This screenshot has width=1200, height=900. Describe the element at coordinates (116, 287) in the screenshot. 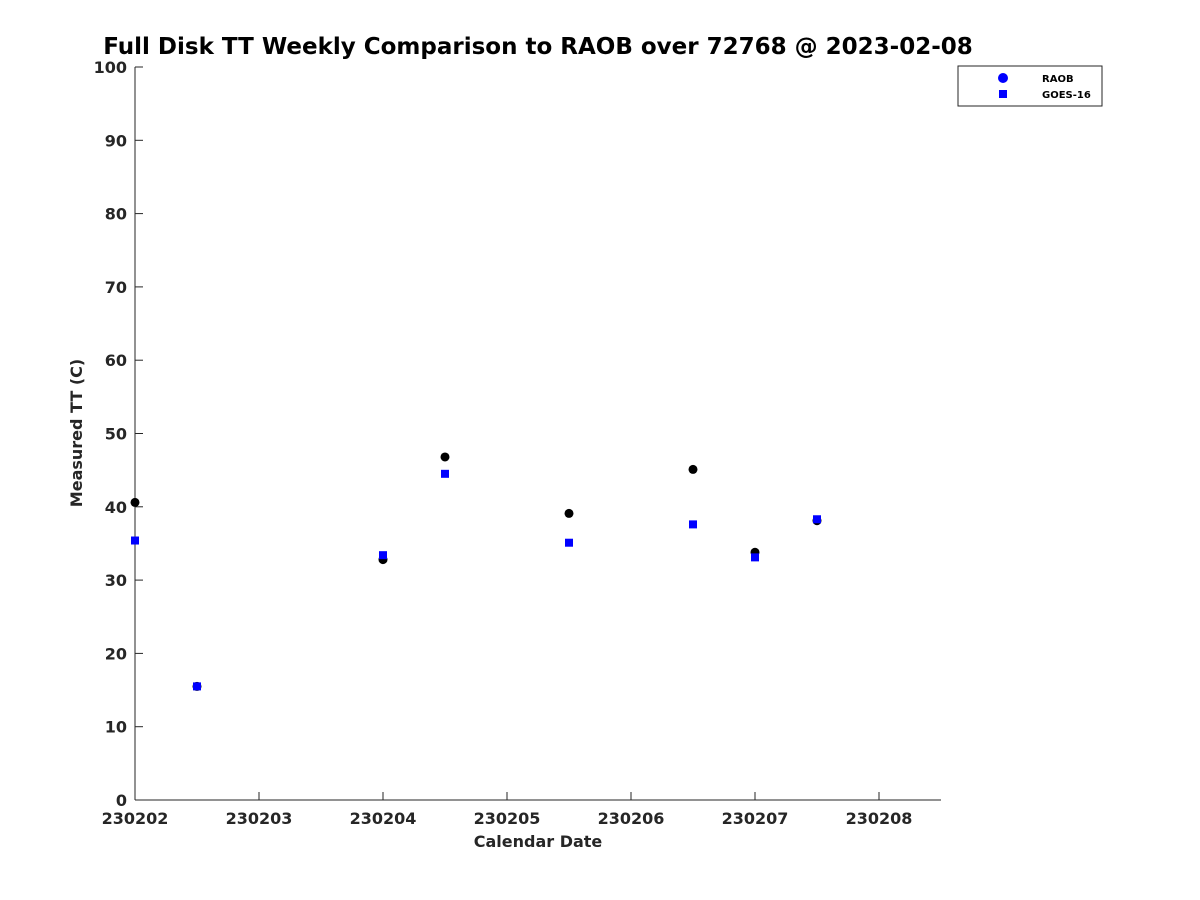

I see `y-tick-label: 70` at that location.